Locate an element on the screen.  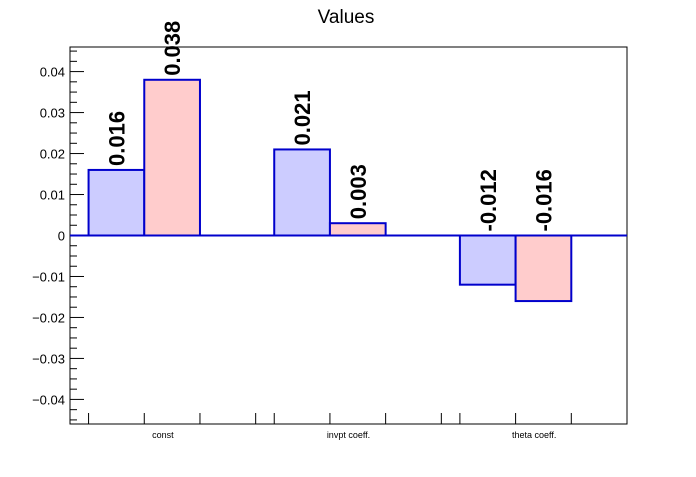
y-tick-label: 0.02 is located at coordinates (52, 154).